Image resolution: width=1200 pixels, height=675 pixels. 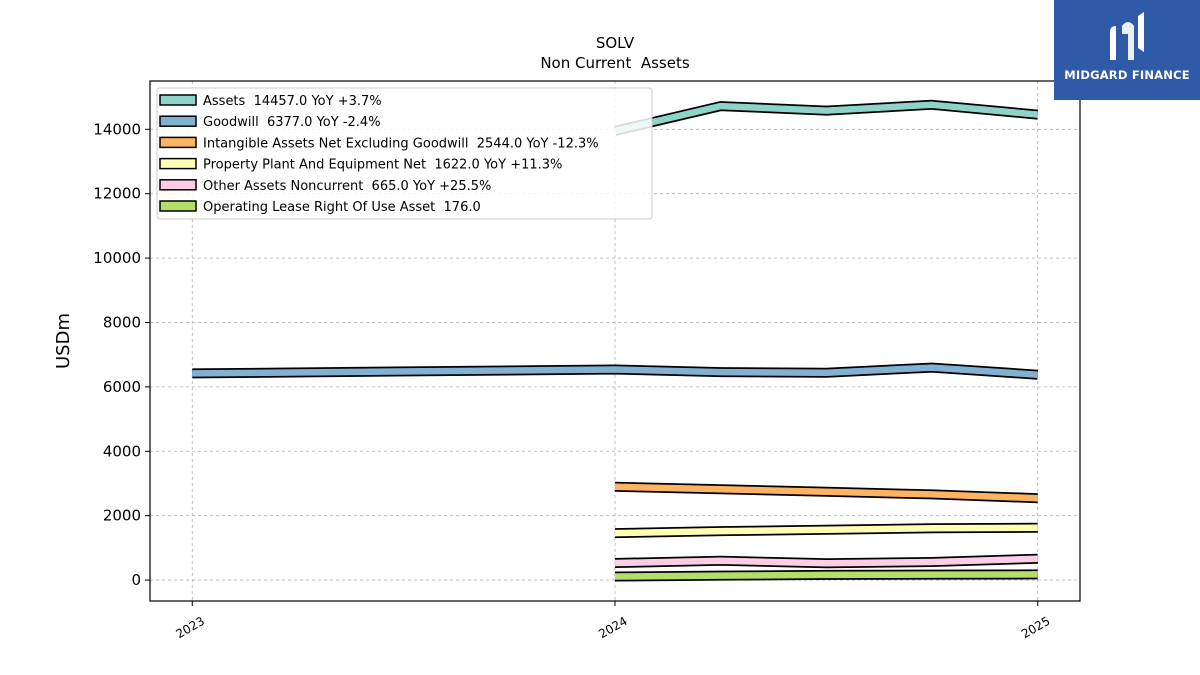 What do you see at coordinates (136, 580) in the screenshot?
I see `y-tick-label: 0` at bounding box center [136, 580].